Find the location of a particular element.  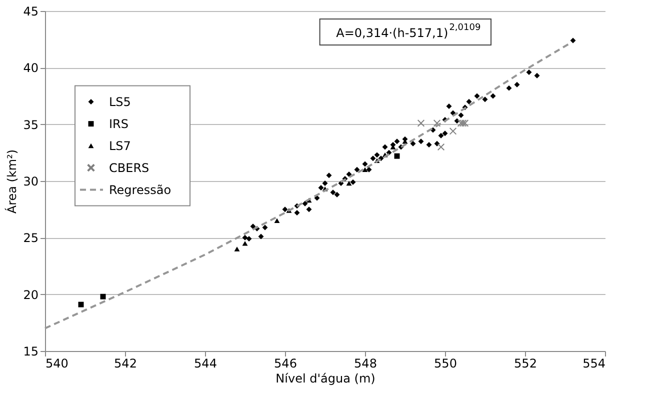

y-tick-label: 40 is located at coordinates (30, 68).